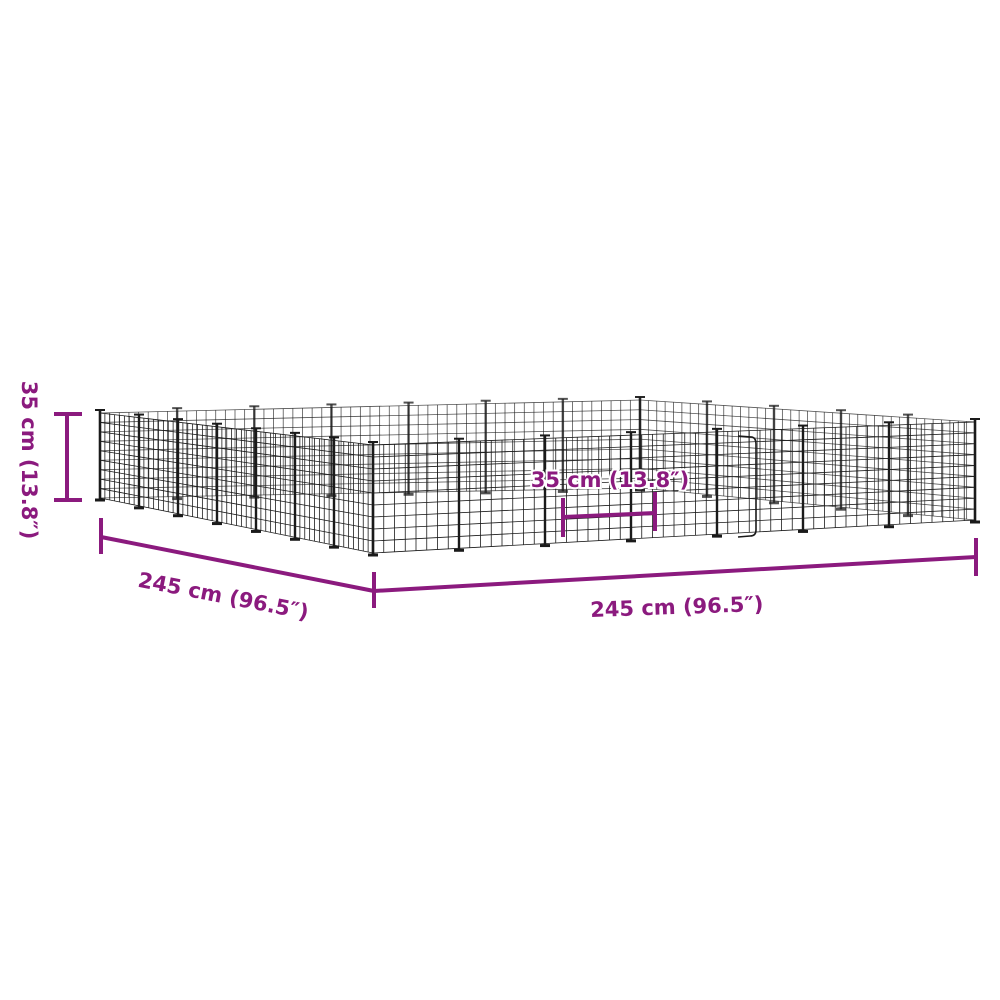  I want to click on width-dimension, so click(675, 565).